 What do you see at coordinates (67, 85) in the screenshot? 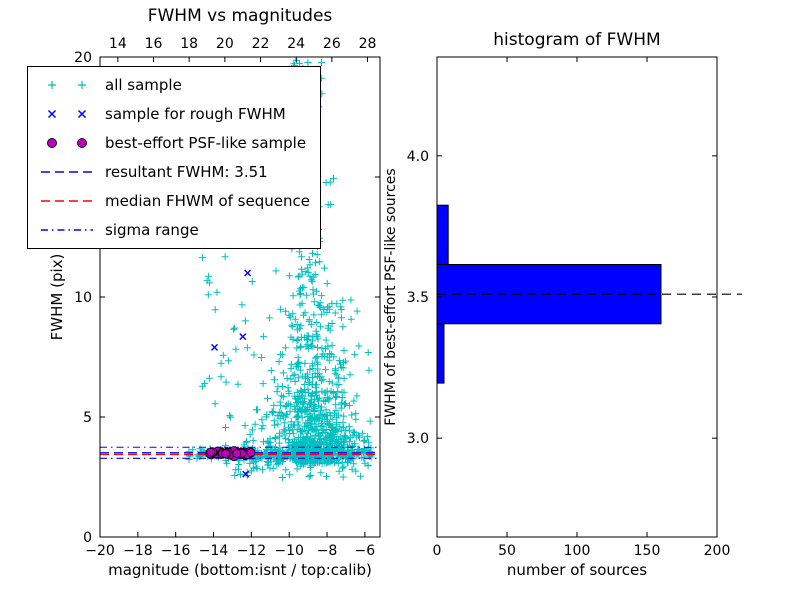
I see `legend-key-plus-icon` at bounding box center [67, 85].